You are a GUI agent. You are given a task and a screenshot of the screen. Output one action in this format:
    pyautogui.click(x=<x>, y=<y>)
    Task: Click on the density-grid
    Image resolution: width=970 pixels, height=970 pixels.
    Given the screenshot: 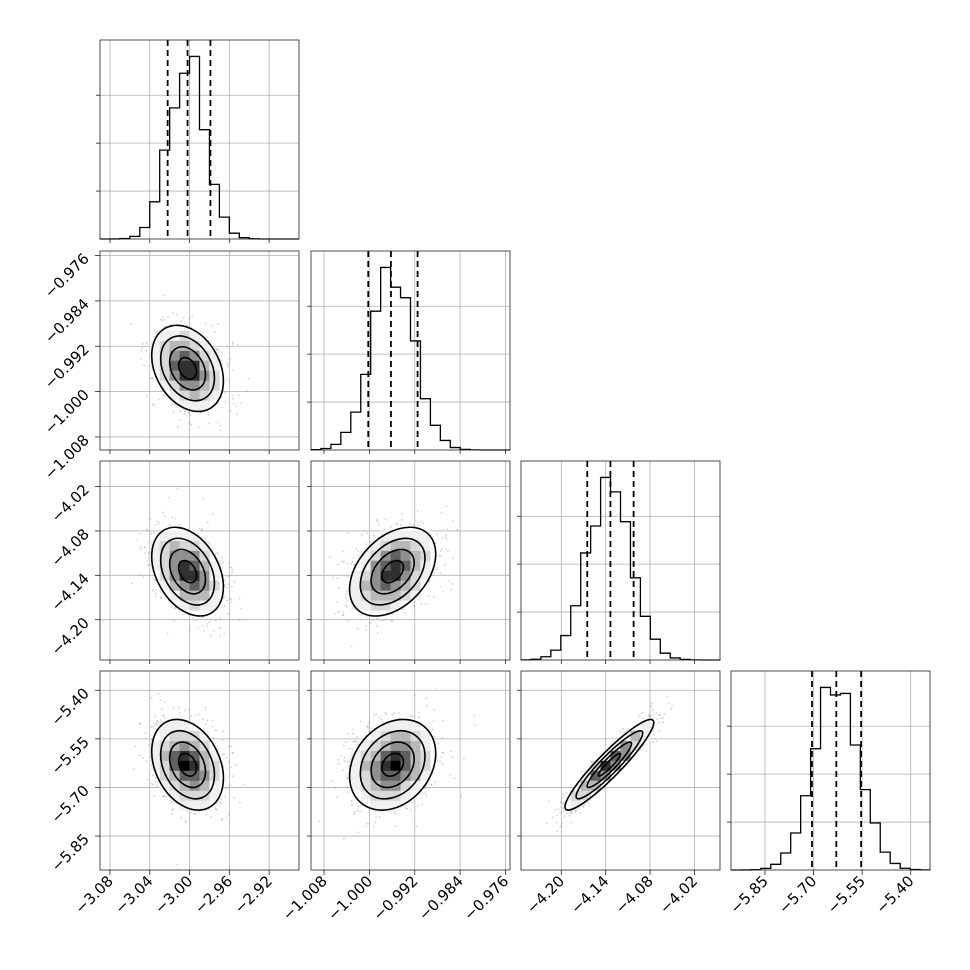 What is the action you would take?
    pyautogui.click(x=184, y=370)
    